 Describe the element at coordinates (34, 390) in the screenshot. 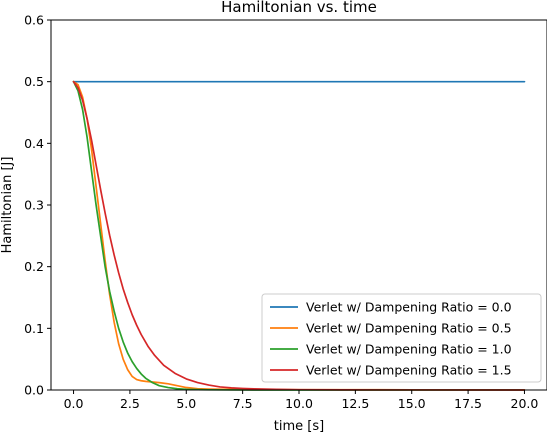

I see `y-tick-label: 0.0` at that location.